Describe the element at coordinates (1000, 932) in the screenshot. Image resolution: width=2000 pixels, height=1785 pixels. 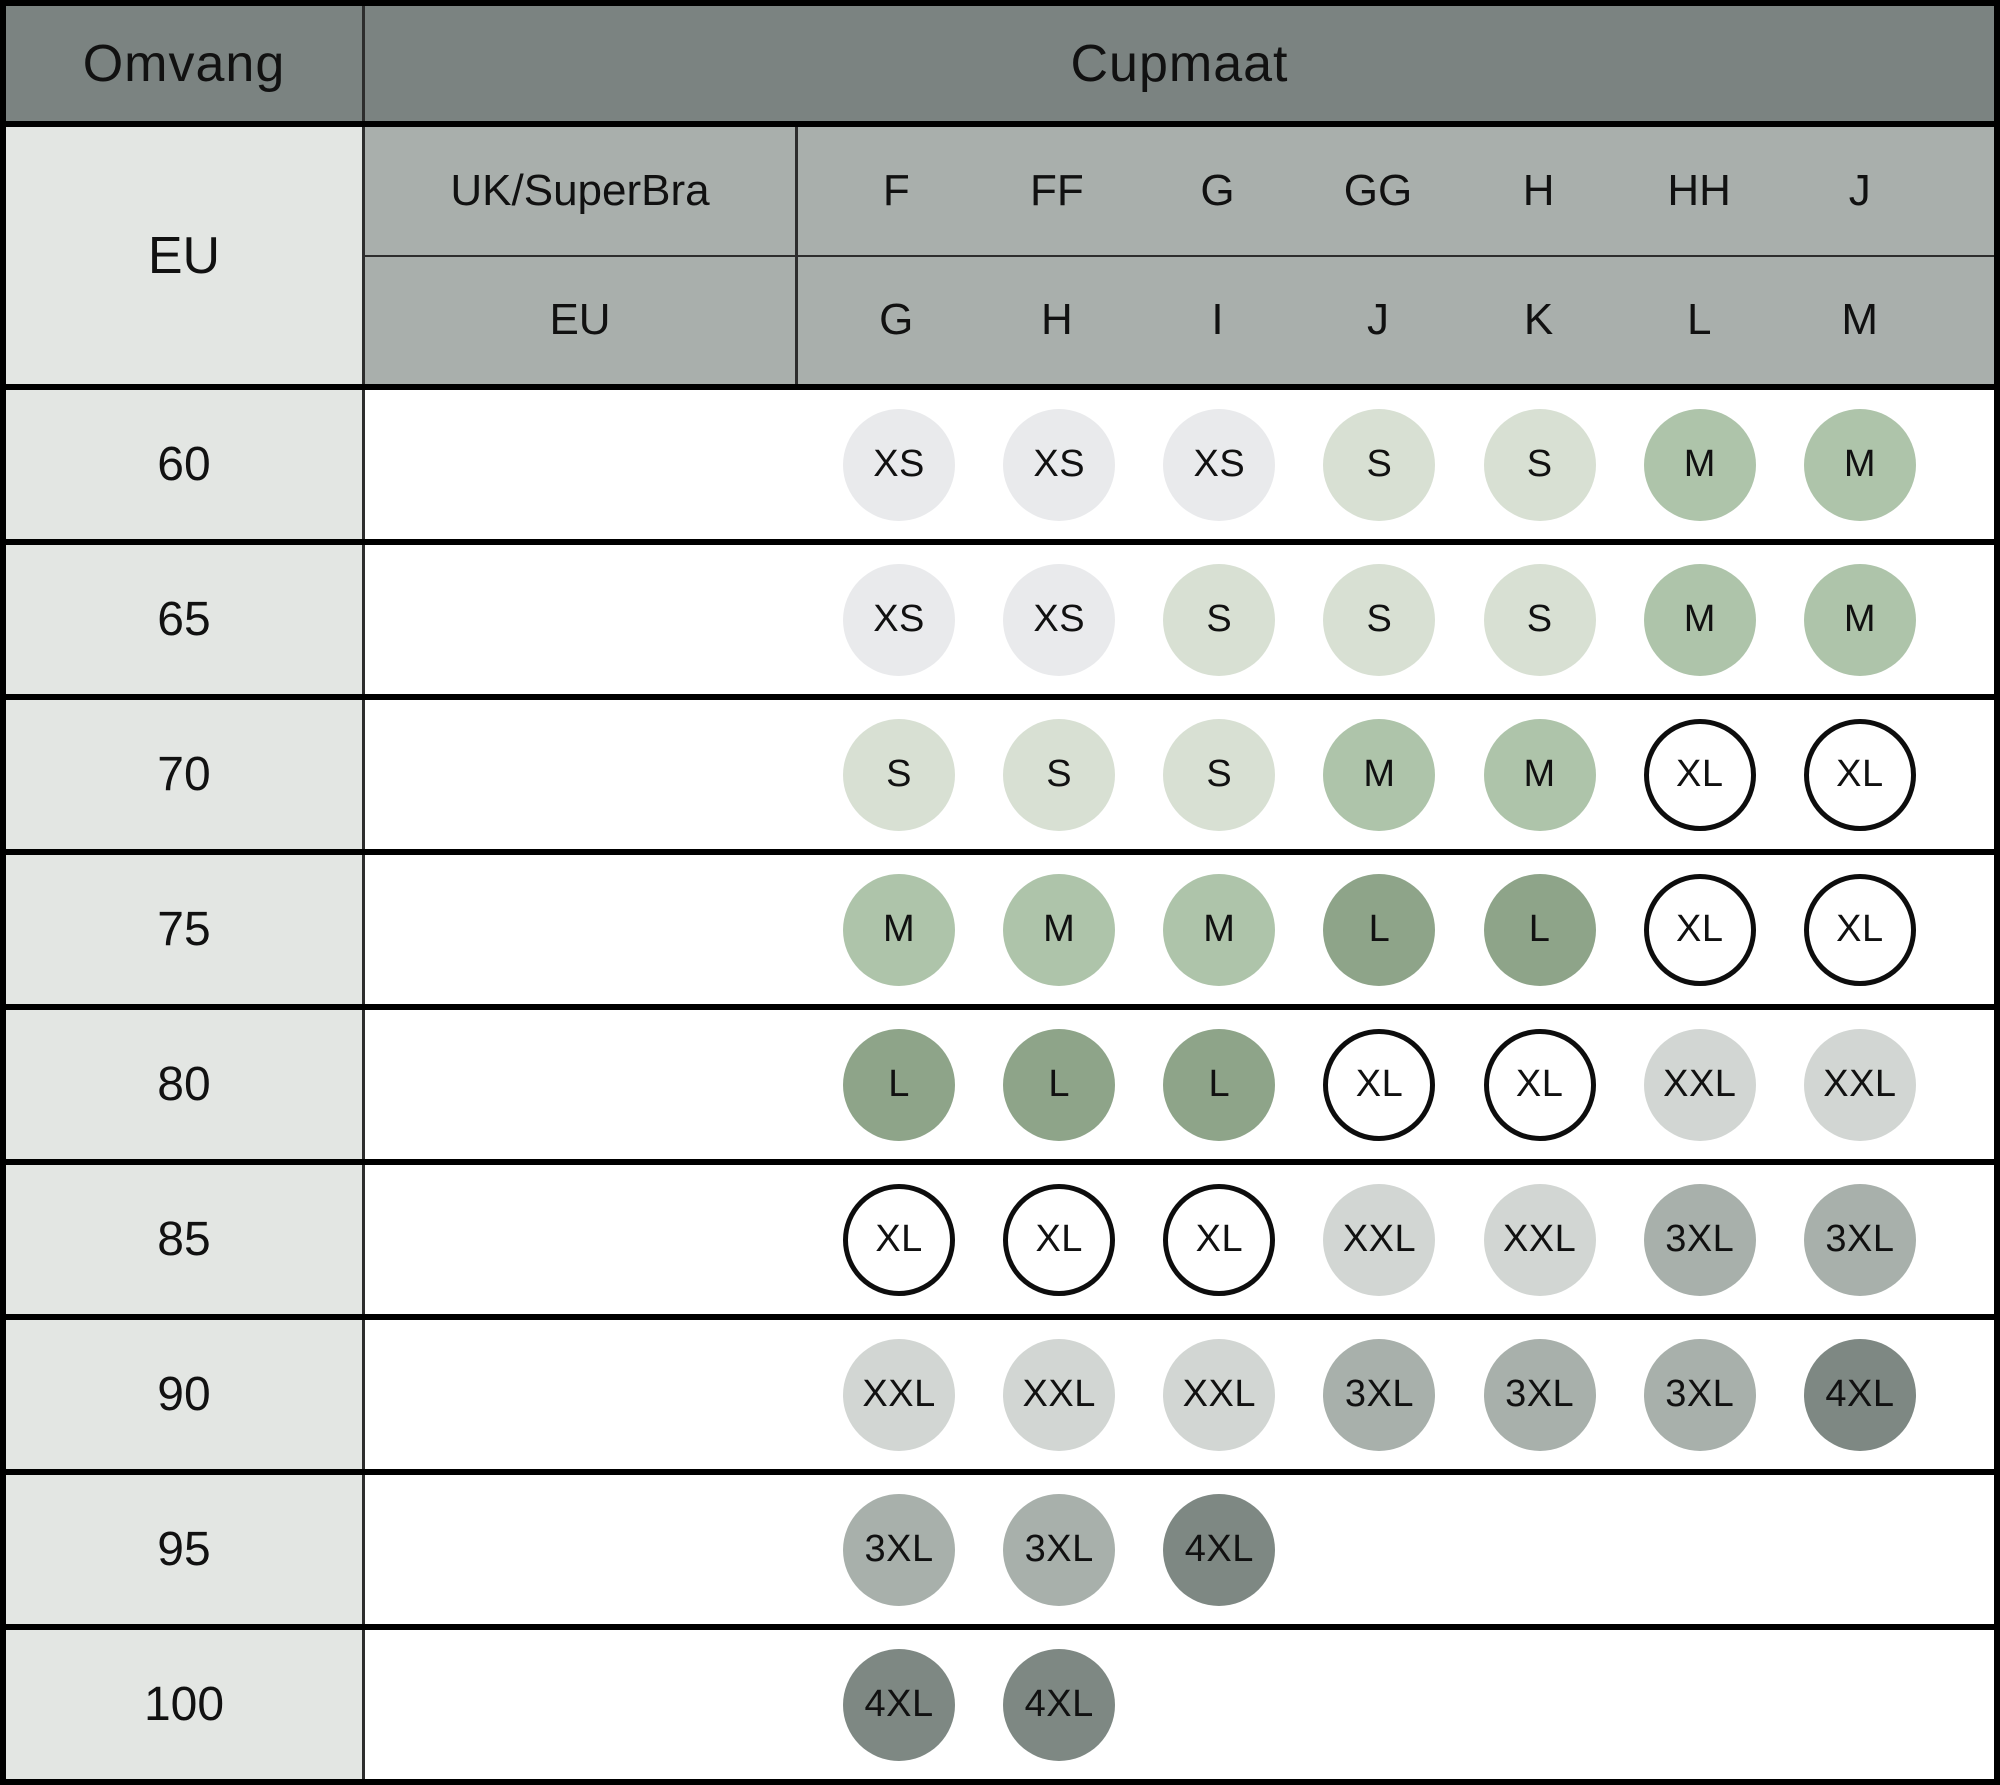
I see `table-row: 75 M M M L L XL XL` at that location.